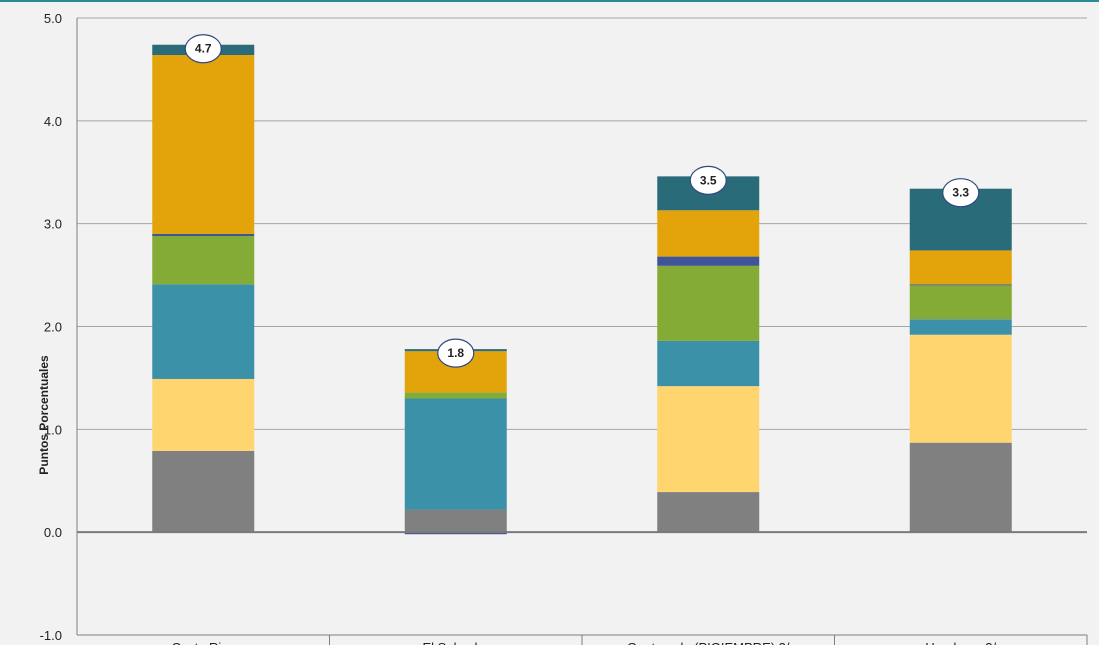 The height and width of the screenshot is (645, 1099). What do you see at coordinates (53, 121) in the screenshot?
I see `y-tick-label: 4.0` at bounding box center [53, 121].